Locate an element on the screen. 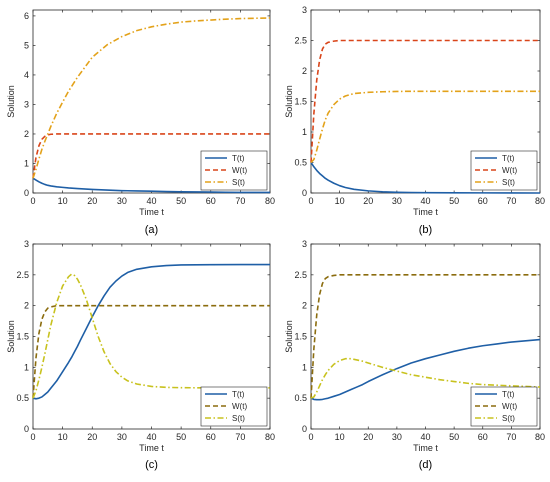 This screenshot has width=550, height=482. y-tick-label: 4 is located at coordinates (26, 75).